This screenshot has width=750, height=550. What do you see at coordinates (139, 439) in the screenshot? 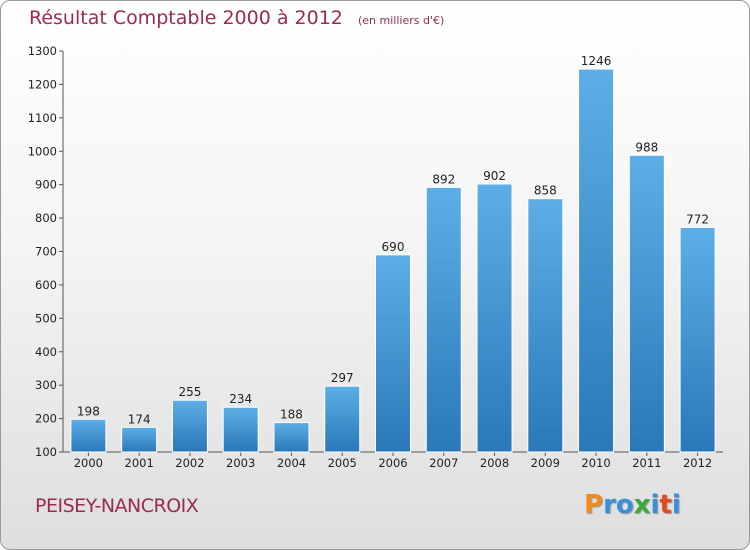
I see `bar-2001` at bounding box center [139, 439].